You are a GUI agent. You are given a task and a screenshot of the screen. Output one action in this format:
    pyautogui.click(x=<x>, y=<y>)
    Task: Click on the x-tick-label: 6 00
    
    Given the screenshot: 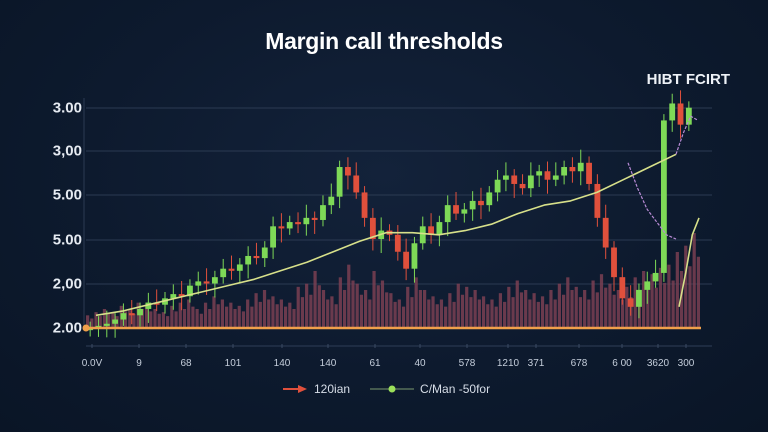 What is the action you would take?
    pyautogui.click(x=622, y=363)
    